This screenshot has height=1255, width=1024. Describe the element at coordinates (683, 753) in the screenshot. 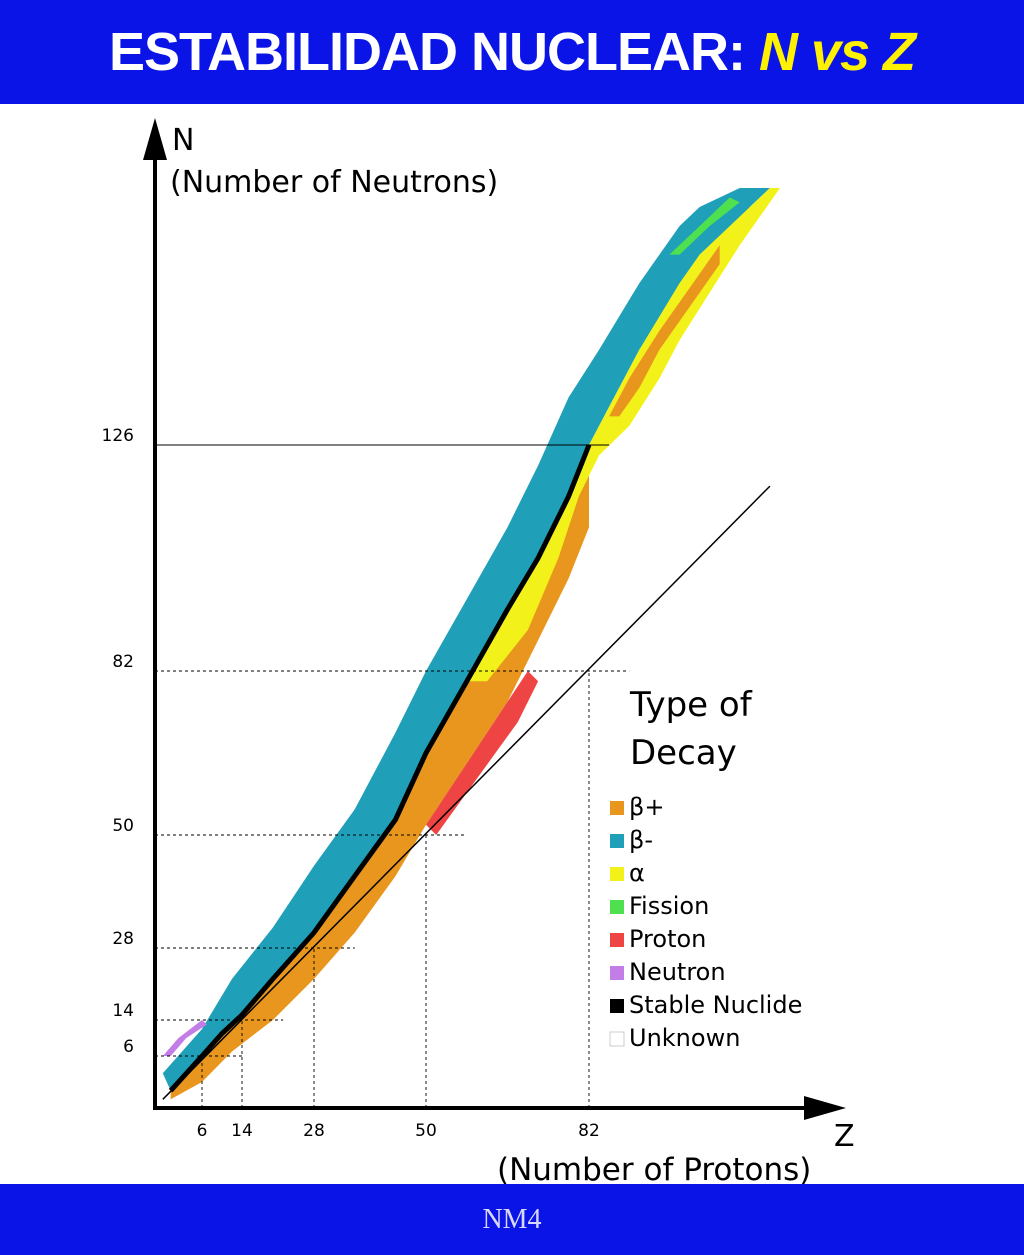

I see `legend-title-line2: Decay` at that location.